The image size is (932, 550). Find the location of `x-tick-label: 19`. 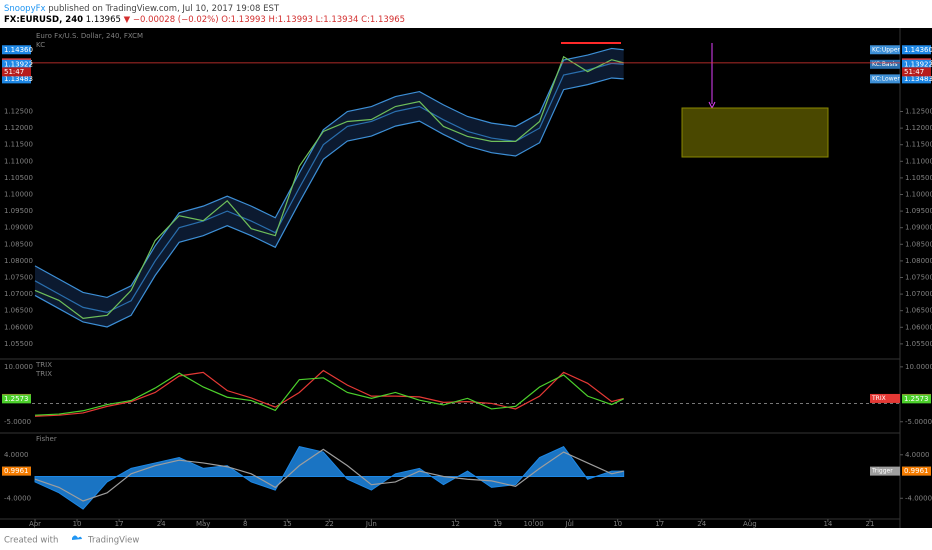

x-tick-label: 19 is located at coordinates (497, 524).